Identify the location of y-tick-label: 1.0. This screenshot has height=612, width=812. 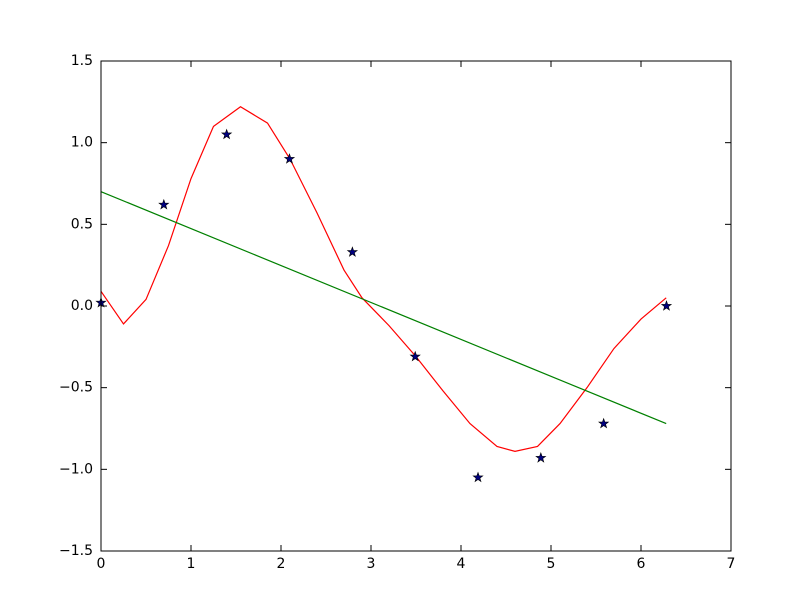
(82, 143).